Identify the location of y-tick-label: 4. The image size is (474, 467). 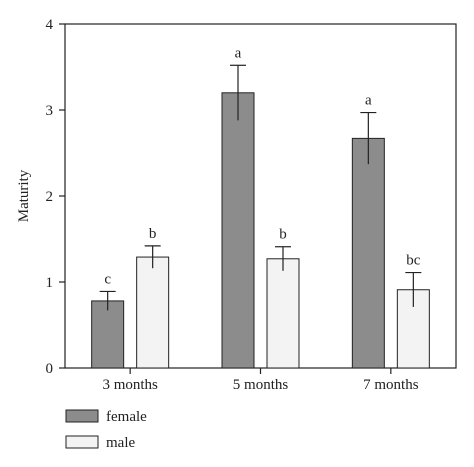
(50, 25).